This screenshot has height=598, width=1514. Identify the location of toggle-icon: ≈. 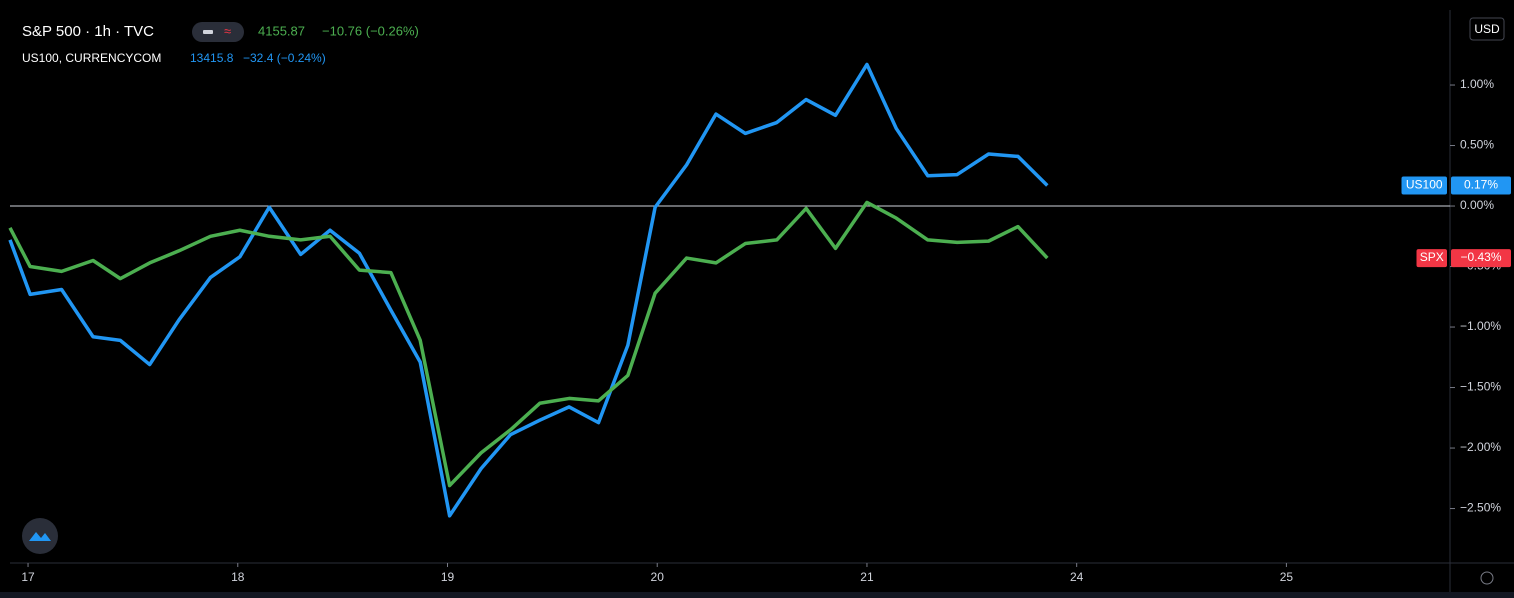
(227, 30).